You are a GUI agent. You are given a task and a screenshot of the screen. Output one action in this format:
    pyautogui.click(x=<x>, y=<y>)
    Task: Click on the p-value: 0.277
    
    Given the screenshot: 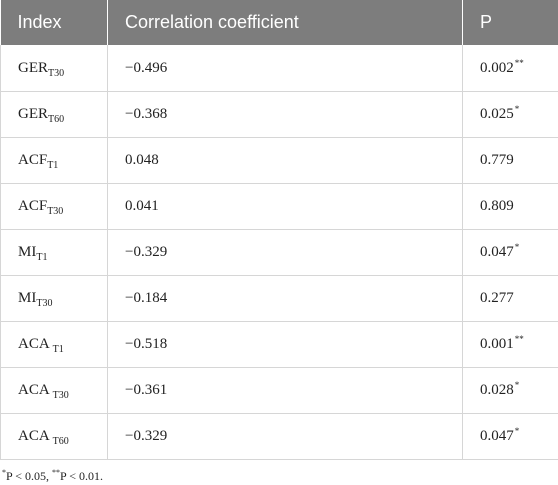 What is the action you would take?
    pyautogui.click(x=497, y=298)
    